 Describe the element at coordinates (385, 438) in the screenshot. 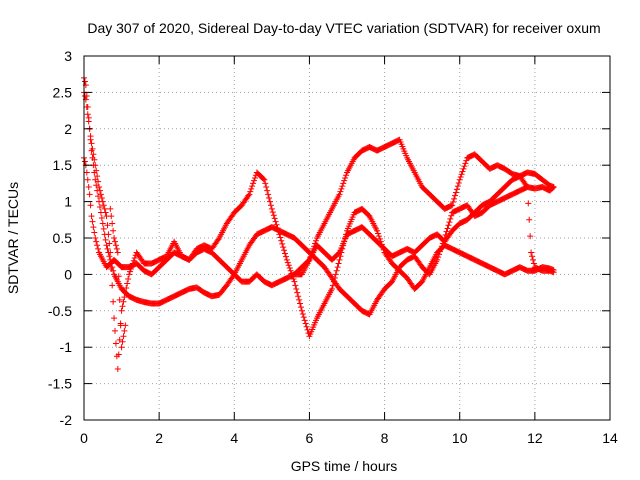

I see `x-tick-label: 8` at that location.